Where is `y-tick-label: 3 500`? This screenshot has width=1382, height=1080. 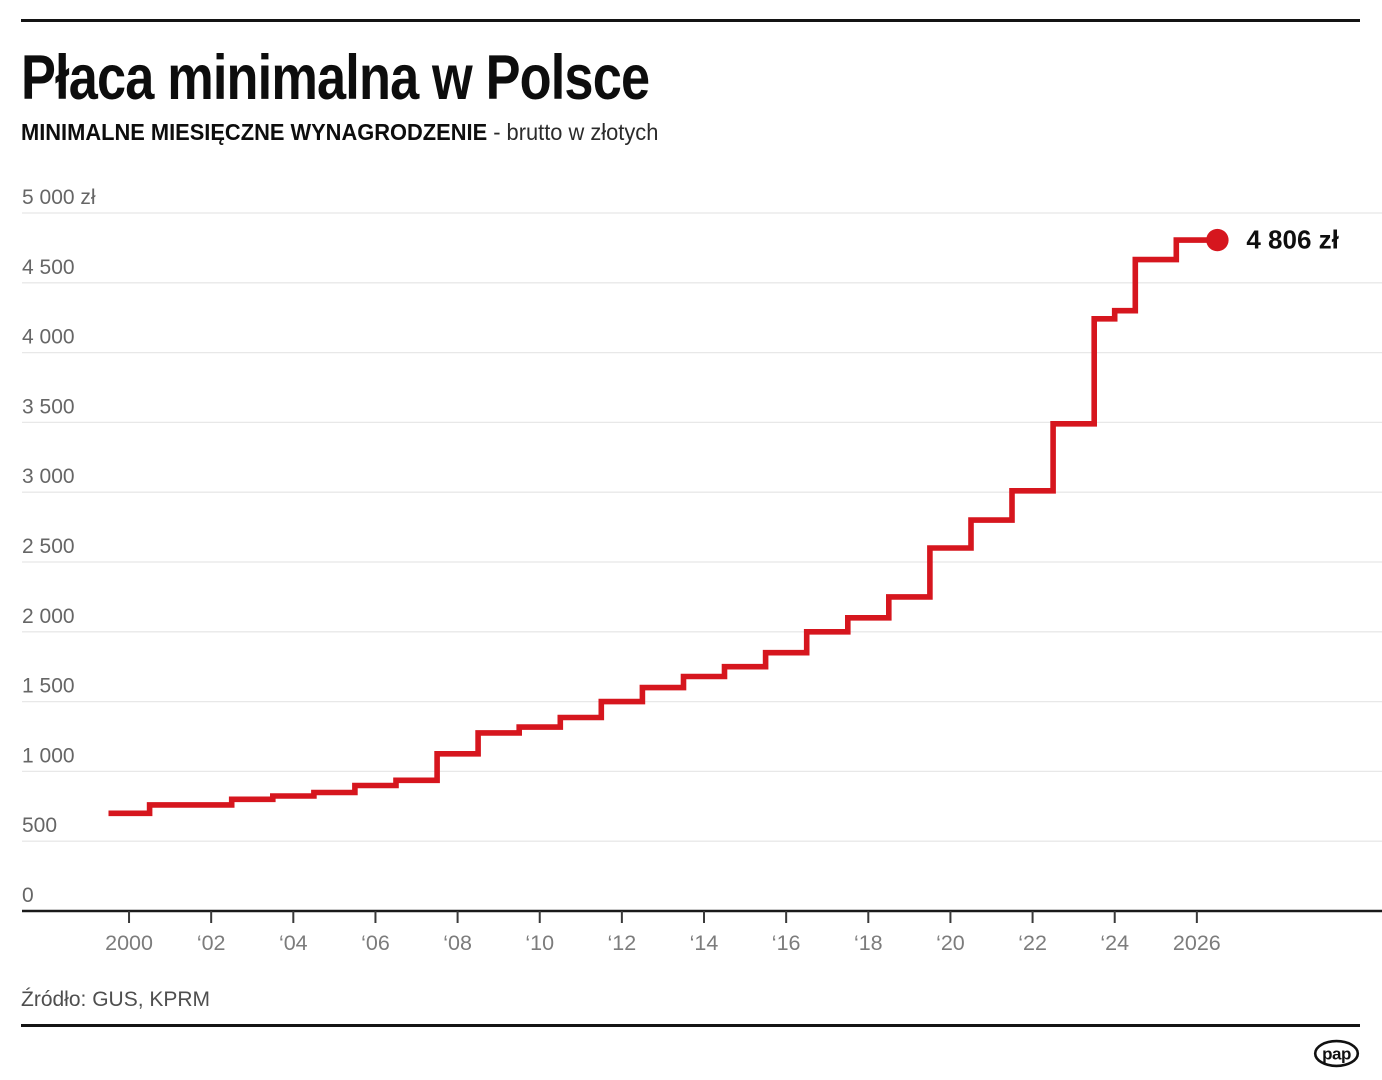 y-tick-label: 3 500 is located at coordinates (48, 406).